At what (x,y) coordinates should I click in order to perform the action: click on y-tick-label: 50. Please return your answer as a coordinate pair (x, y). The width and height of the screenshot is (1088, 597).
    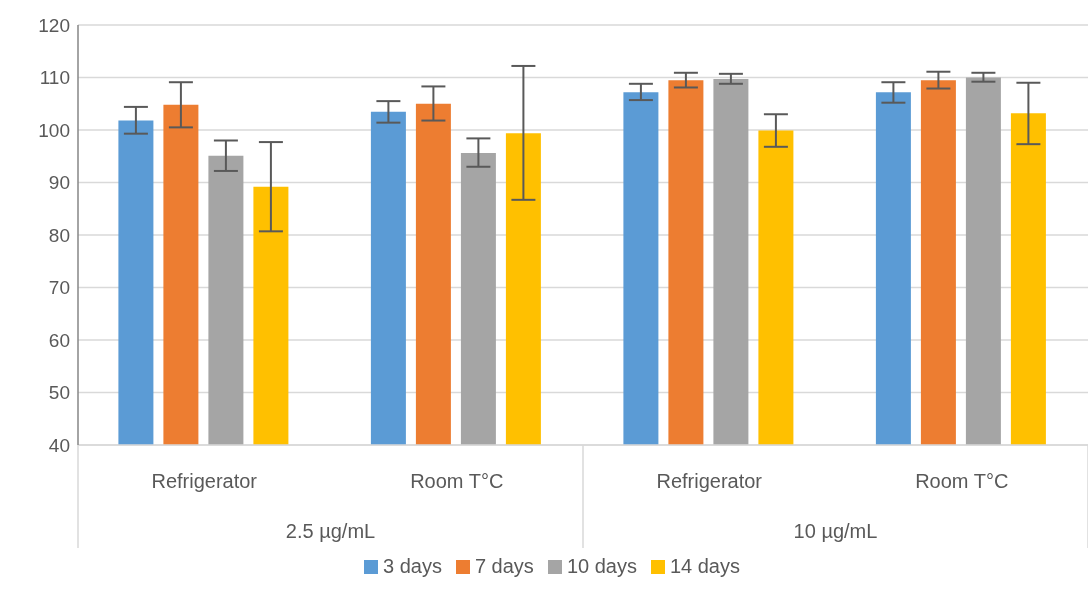
    Looking at the image, I should click on (59, 393).